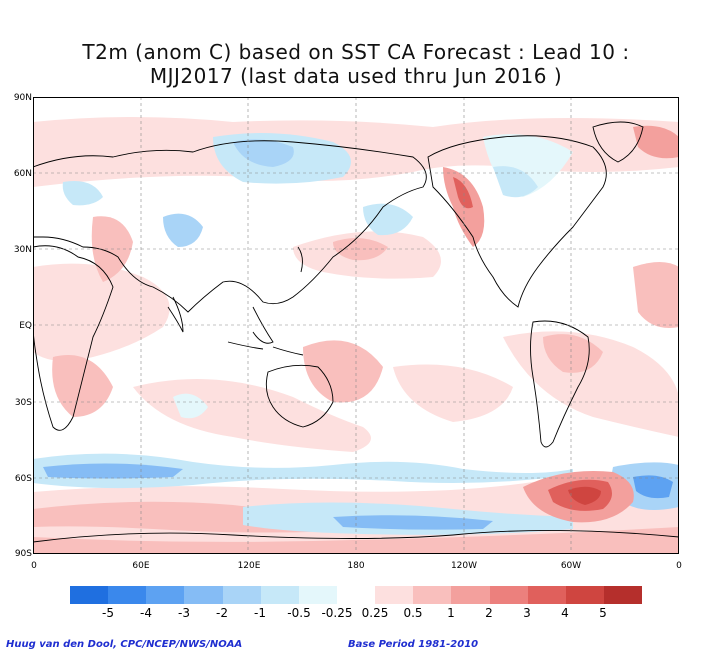 This screenshot has width=712, height=650. I want to click on colorbar-label: 4, so click(565, 613).